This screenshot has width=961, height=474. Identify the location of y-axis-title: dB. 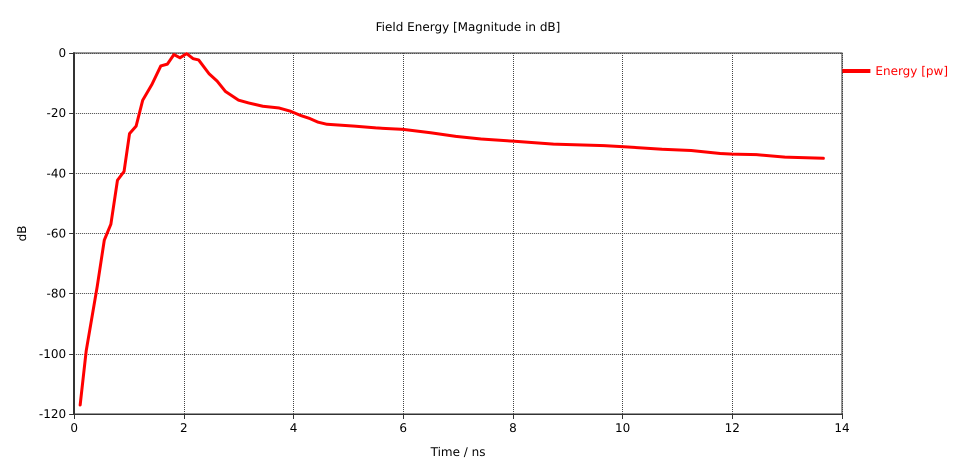
(22, 234).